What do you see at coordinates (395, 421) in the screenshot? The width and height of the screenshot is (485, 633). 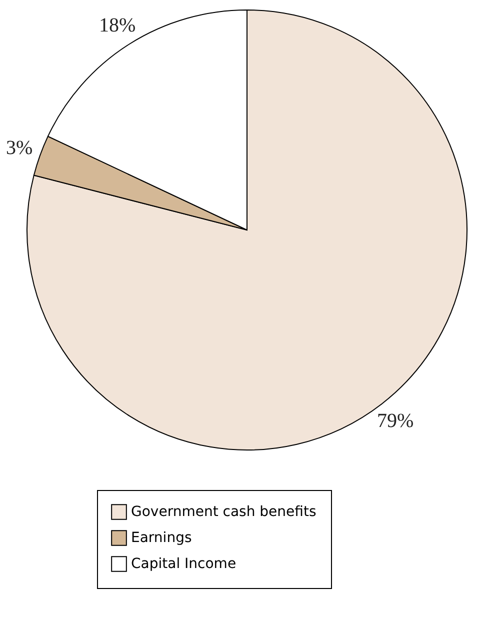 I see `data-label: 79%` at bounding box center [395, 421].